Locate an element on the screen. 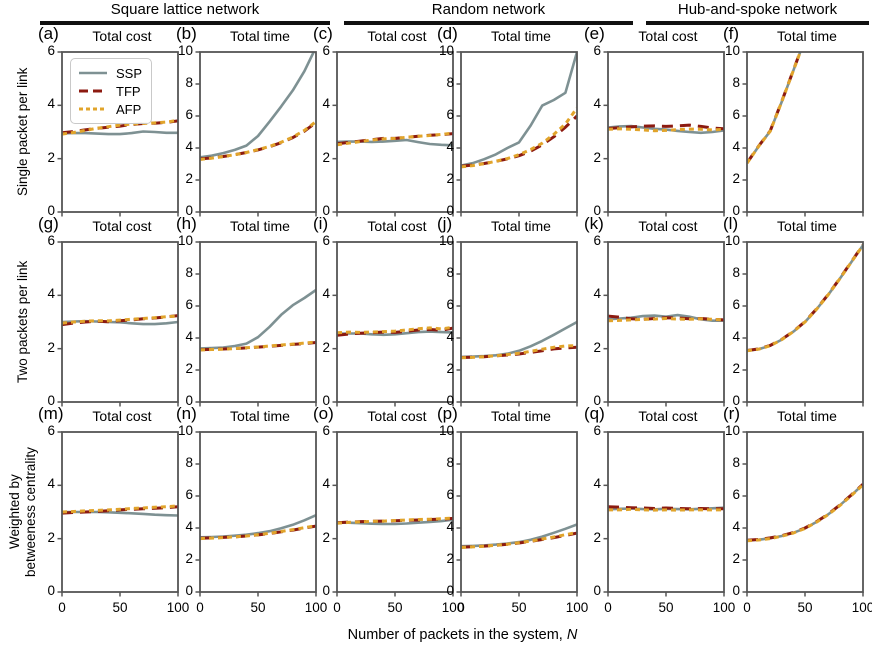 This screenshot has width=872, height=652. series-tfp-e is located at coordinates (666, 127).